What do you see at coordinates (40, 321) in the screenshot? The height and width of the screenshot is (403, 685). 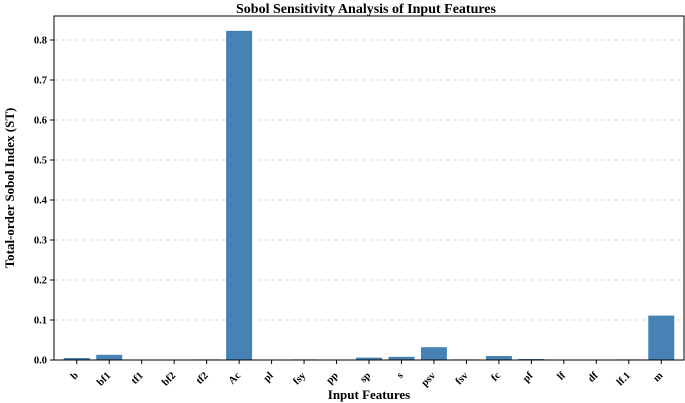 I see `y-tick-label: 0.1` at bounding box center [40, 321].